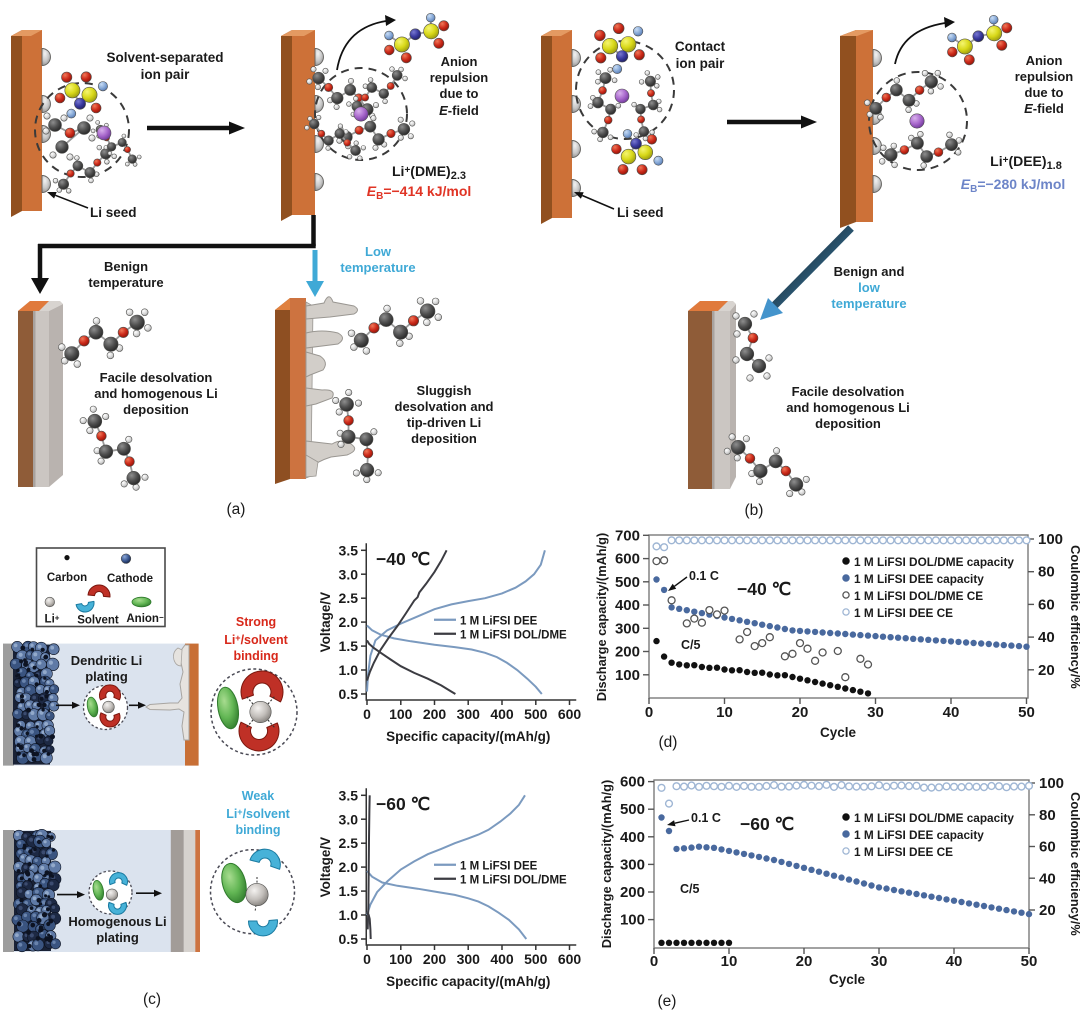 This screenshot has height=1017, width=1080. I want to click on svg-text: −40 ℃, so click(764, 589).